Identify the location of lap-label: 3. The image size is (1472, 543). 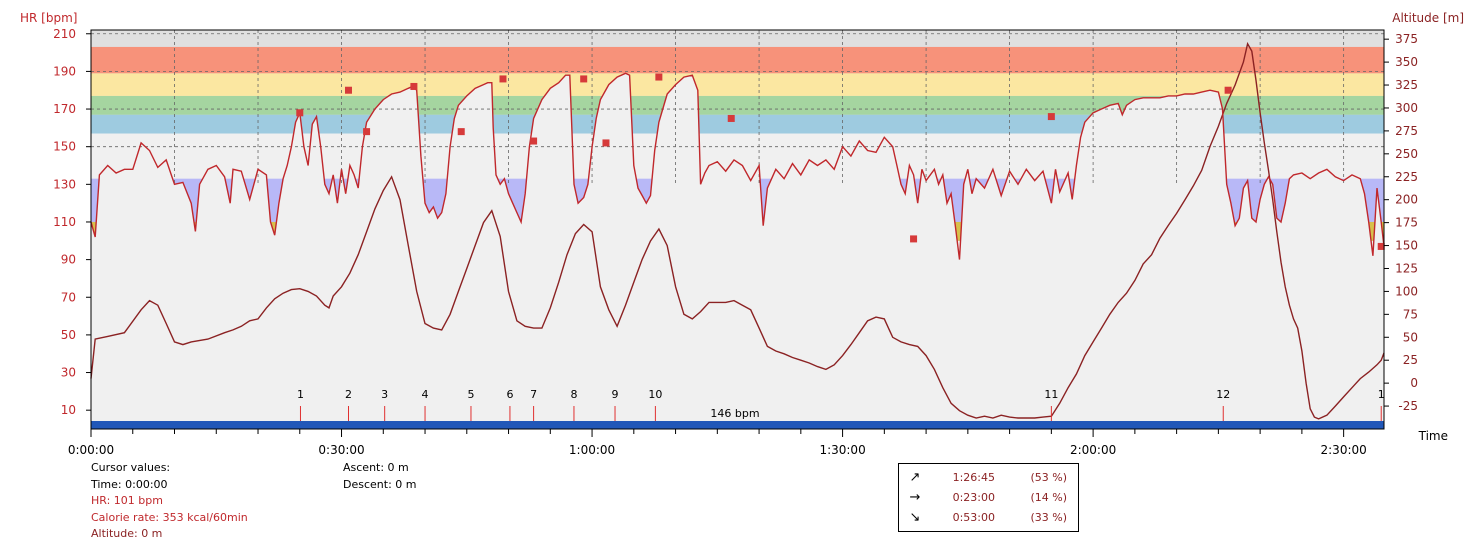
(384, 394).